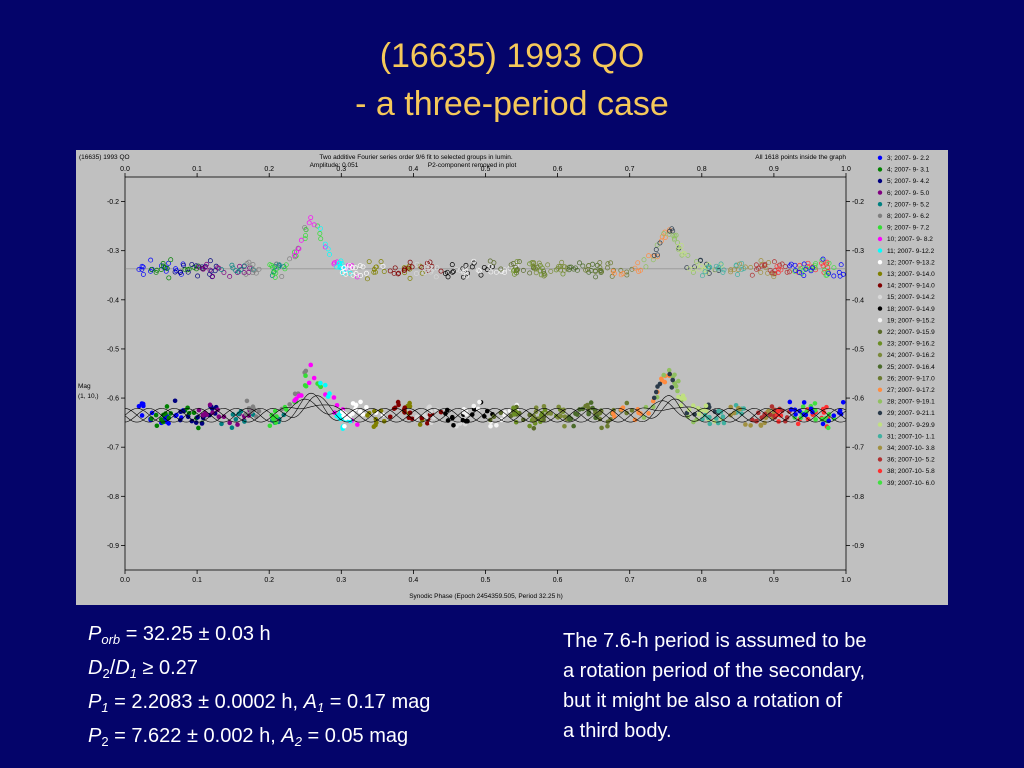 This screenshot has width=1024, height=768. Describe the element at coordinates (269, 580) in the screenshot. I see `x-tick-label-bottom: 0.2` at that location.